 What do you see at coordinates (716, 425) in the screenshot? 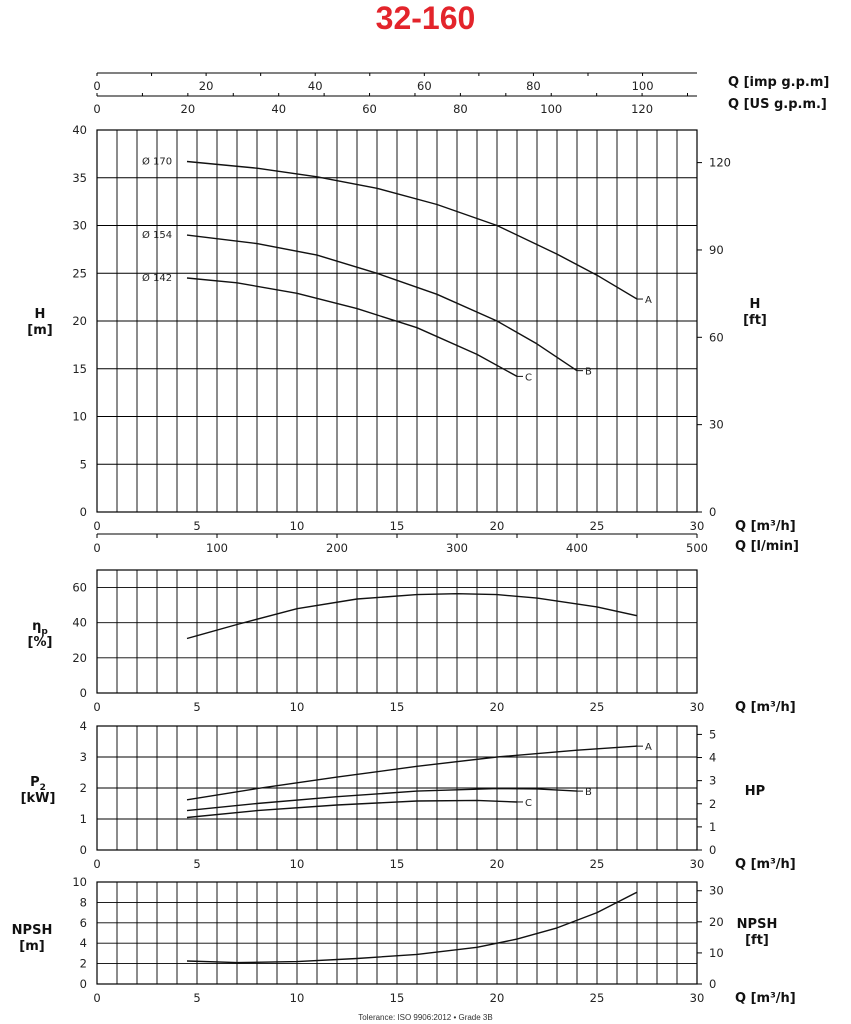
I see `y2-tick-label: 30` at bounding box center [716, 425].